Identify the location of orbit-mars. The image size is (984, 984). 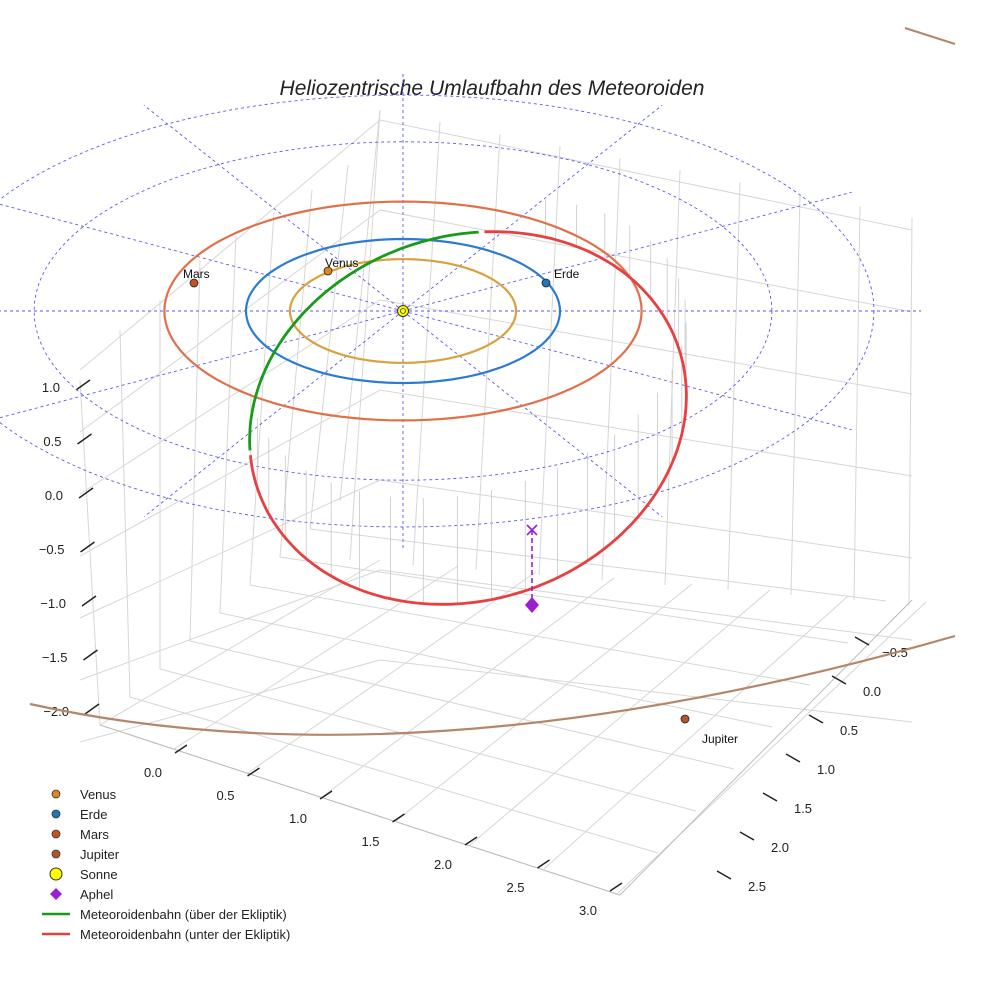
(403, 311).